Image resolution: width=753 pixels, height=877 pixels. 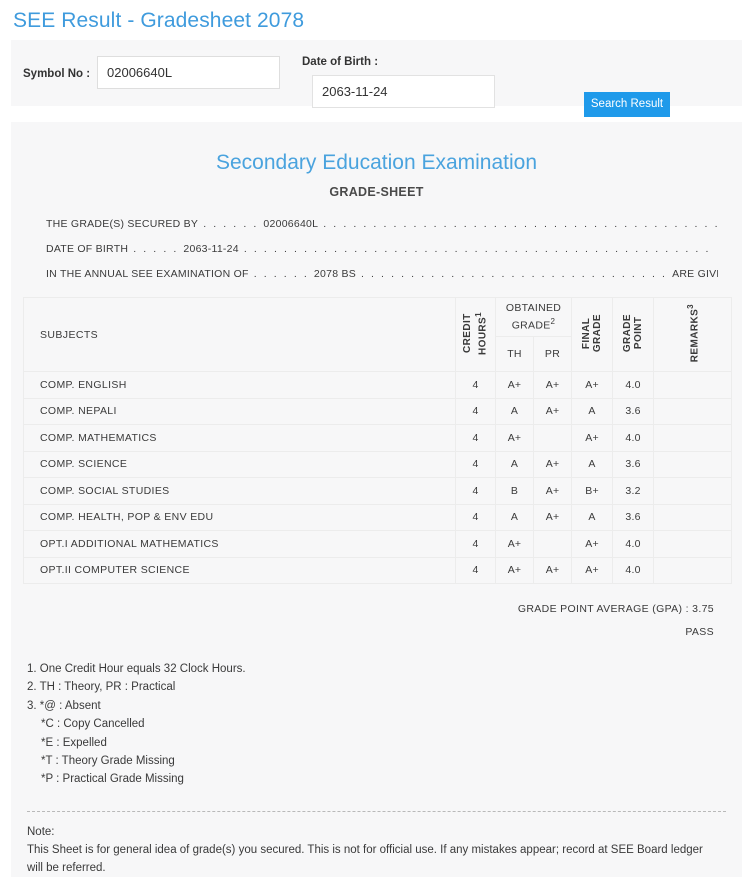 I want to click on col-header-final-grade: FINAL GRADE, so click(x=592, y=334).